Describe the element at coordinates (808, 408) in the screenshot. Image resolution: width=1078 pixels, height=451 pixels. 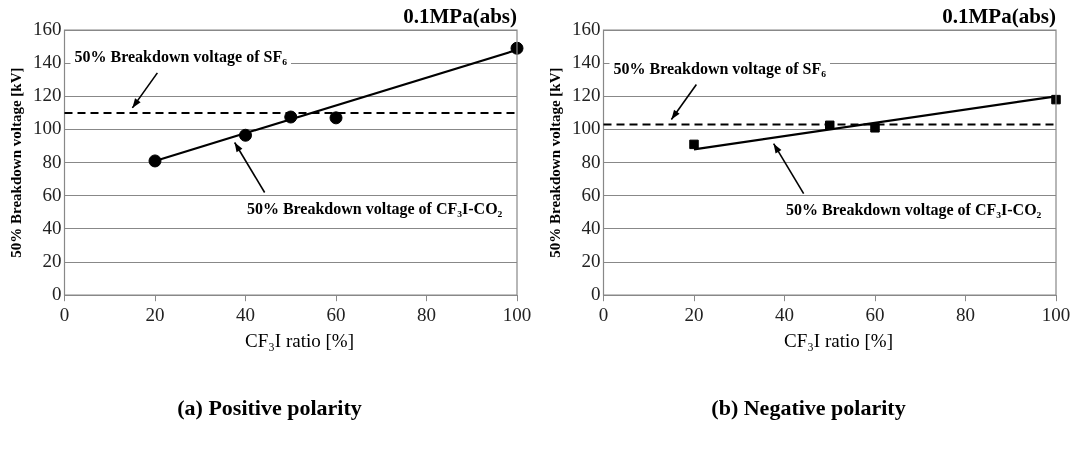
I see `text: (b) Negative polarity` at that location.